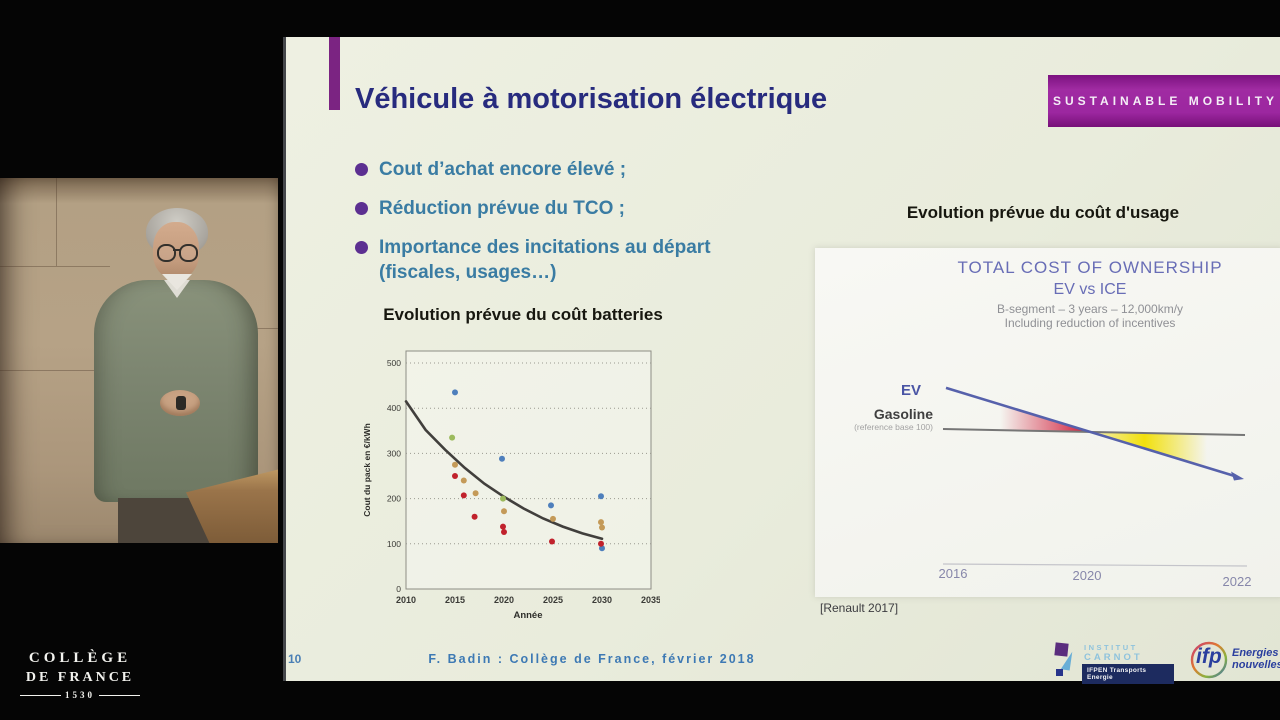 The height and width of the screenshot is (720, 1280). I want to click on tco-subtitle: EV vs ICE, so click(1090, 289).